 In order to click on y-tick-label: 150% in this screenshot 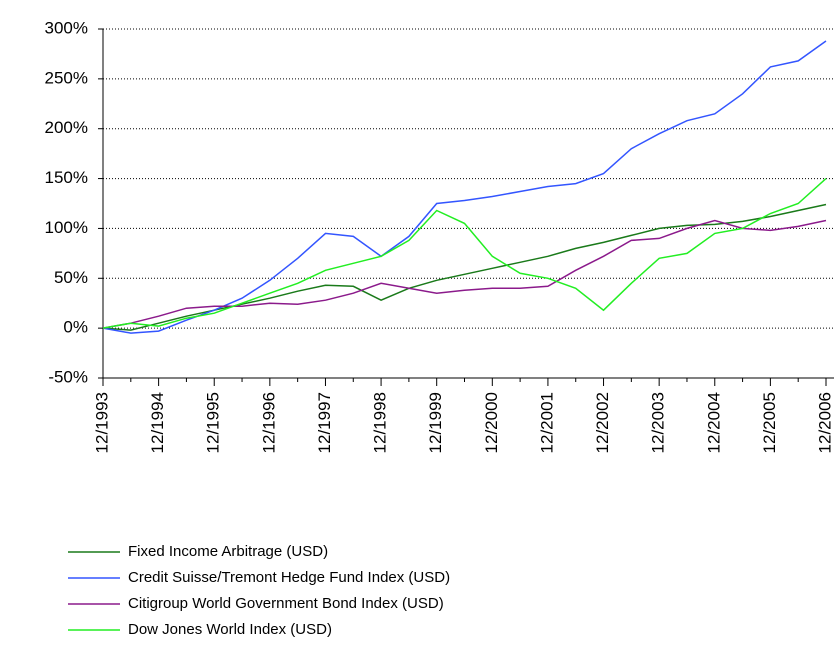, I will do `click(66, 177)`.